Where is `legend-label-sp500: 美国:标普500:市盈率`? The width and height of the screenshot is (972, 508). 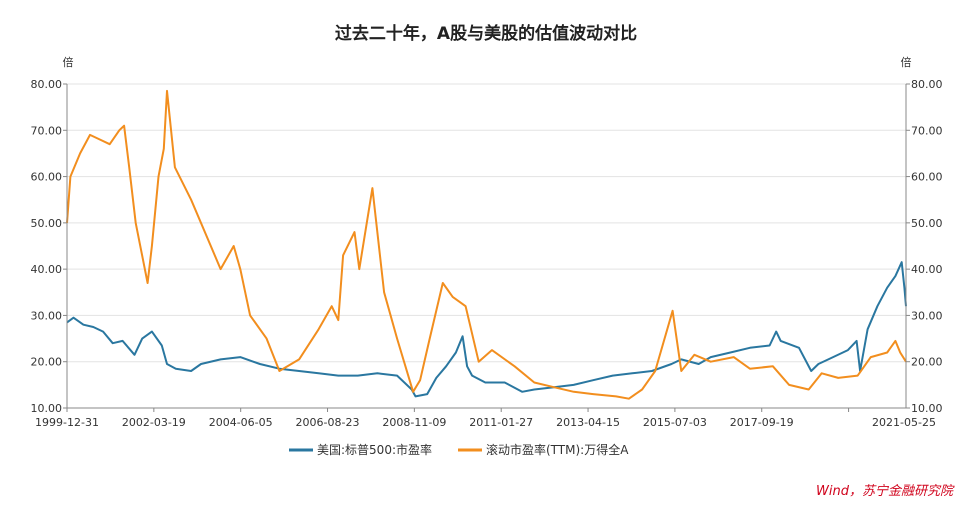 legend-label-sp500: 美国:标普500:市盈率 is located at coordinates (374, 449).